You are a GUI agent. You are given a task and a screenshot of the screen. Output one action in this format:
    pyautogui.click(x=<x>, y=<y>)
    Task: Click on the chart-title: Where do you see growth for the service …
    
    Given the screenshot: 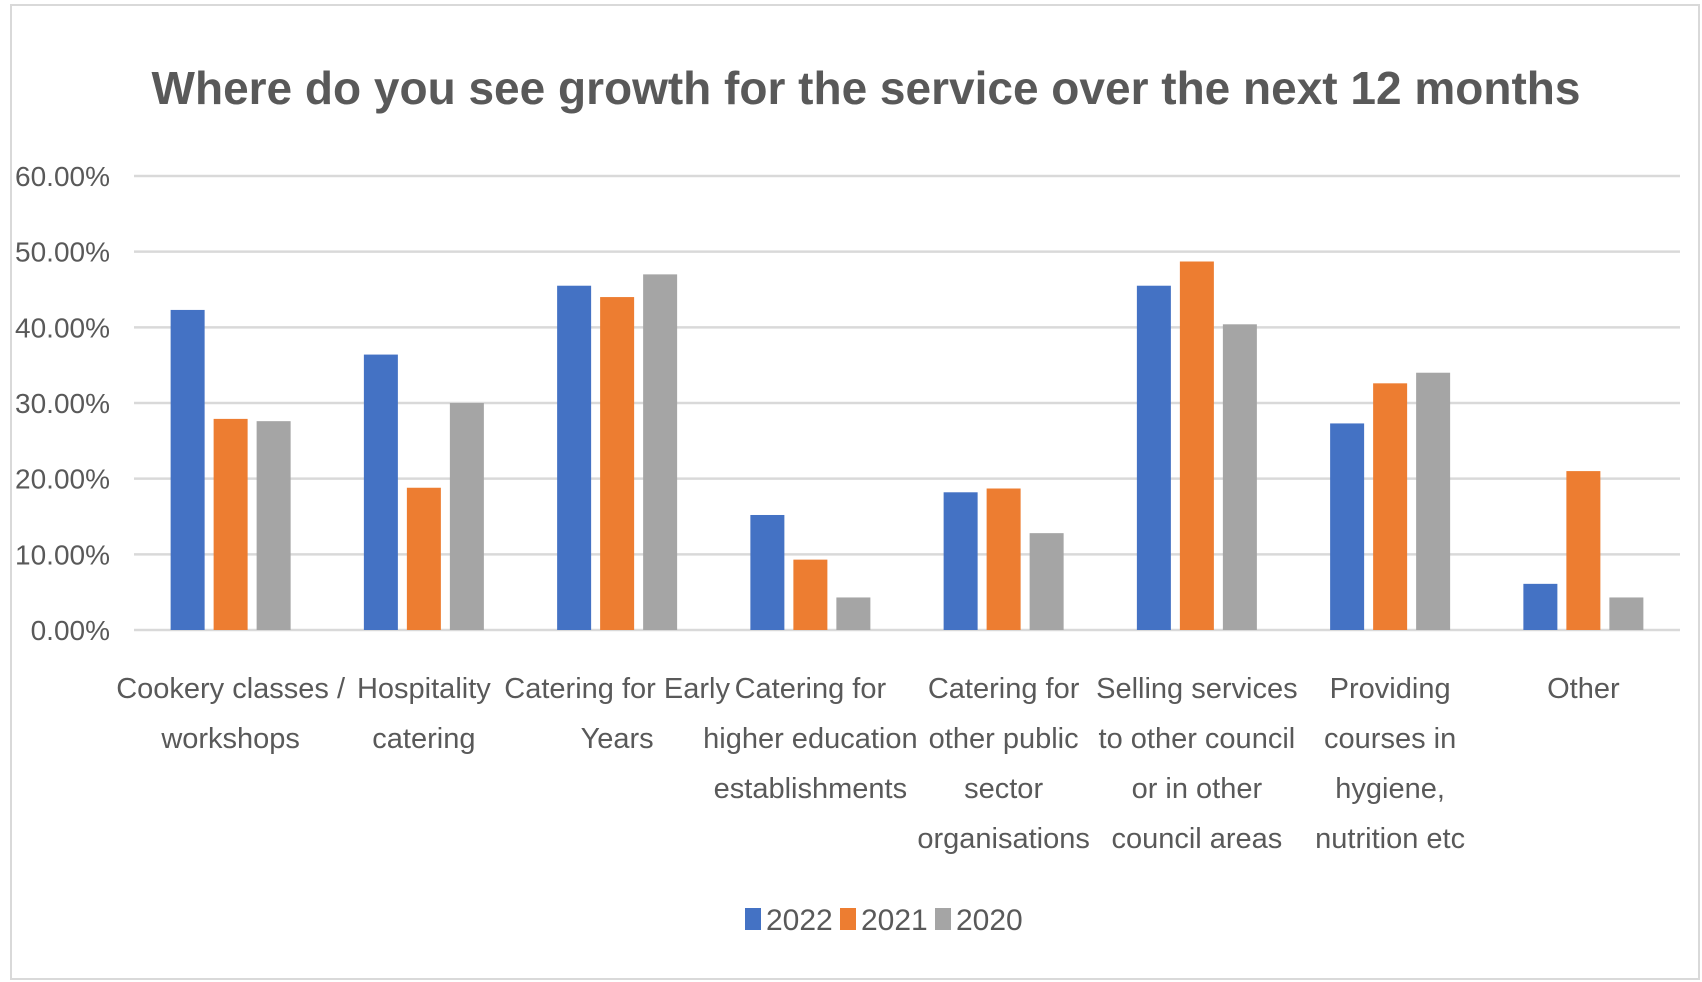 What is the action you would take?
    pyautogui.click(x=866, y=88)
    